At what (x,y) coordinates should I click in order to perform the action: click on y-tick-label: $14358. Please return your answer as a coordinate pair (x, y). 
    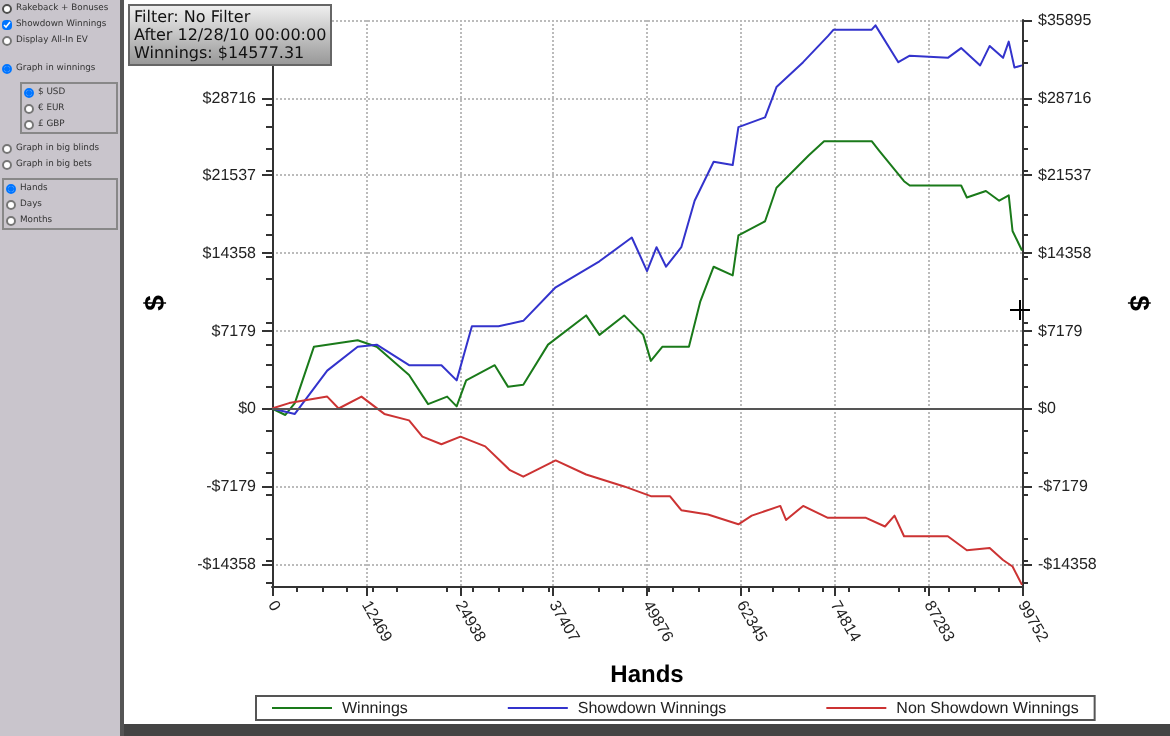
    Looking at the image, I should click on (230, 253).